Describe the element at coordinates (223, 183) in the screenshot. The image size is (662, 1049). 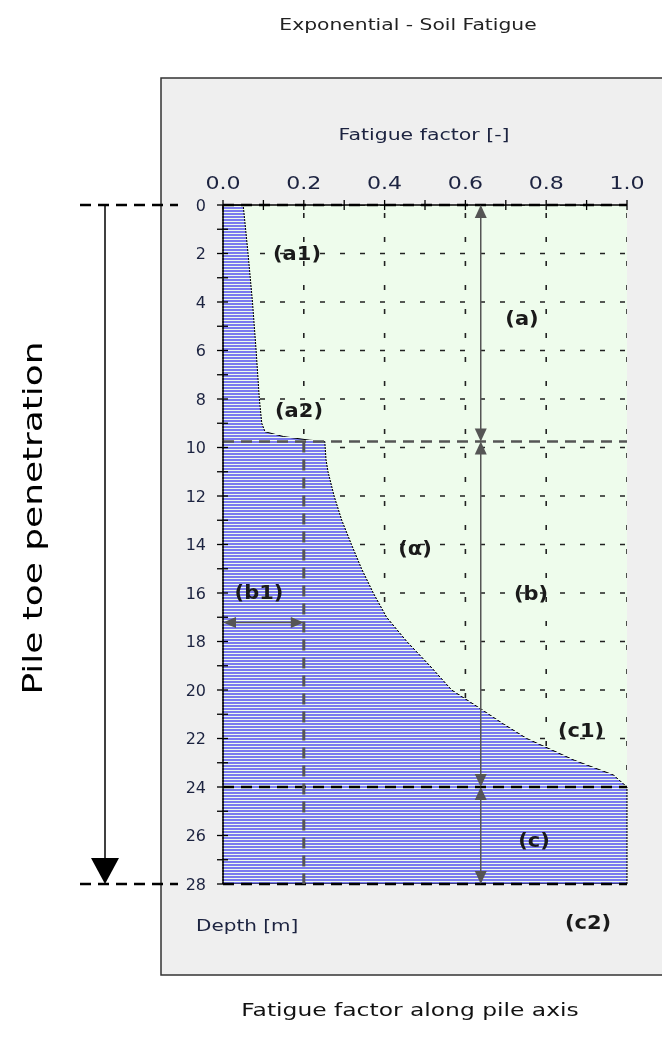
I see `x-tick-label: 0.0` at that location.